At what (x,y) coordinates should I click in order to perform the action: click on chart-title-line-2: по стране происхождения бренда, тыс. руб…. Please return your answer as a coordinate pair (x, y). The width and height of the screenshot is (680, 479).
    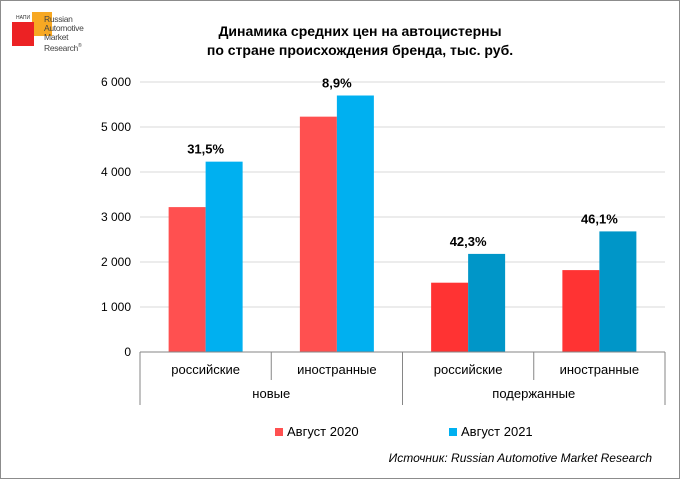
    Looking at the image, I should click on (360, 50).